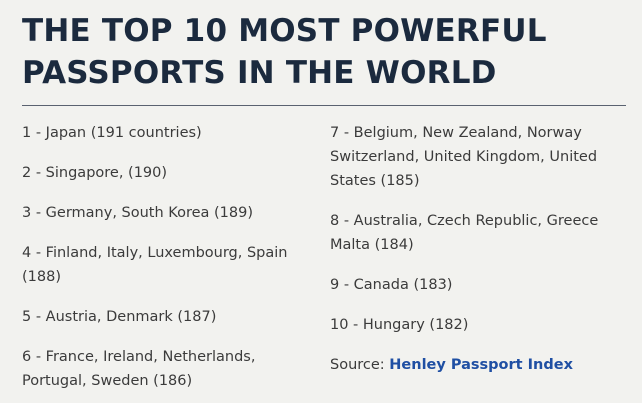 This screenshot has width=642, height=403. What do you see at coordinates (360, 365) in the screenshot?
I see `source-label: Source:` at bounding box center [360, 365].